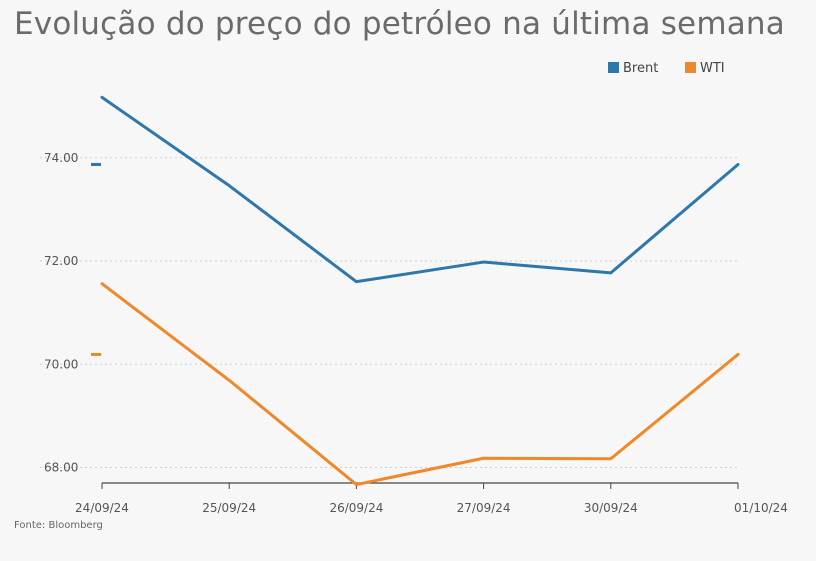 The image size is (816, 561). I want to click on x-tick-label: 27/09/24, so click(484, 508).